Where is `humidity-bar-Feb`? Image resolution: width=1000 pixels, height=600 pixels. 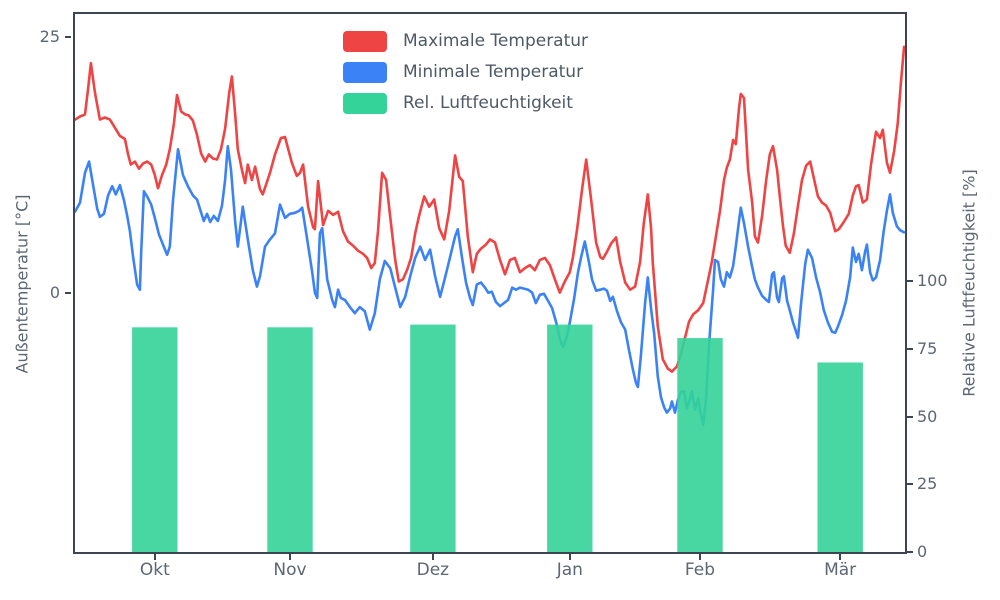 humidity-bar-Feb is located at coordinates (700, 445).